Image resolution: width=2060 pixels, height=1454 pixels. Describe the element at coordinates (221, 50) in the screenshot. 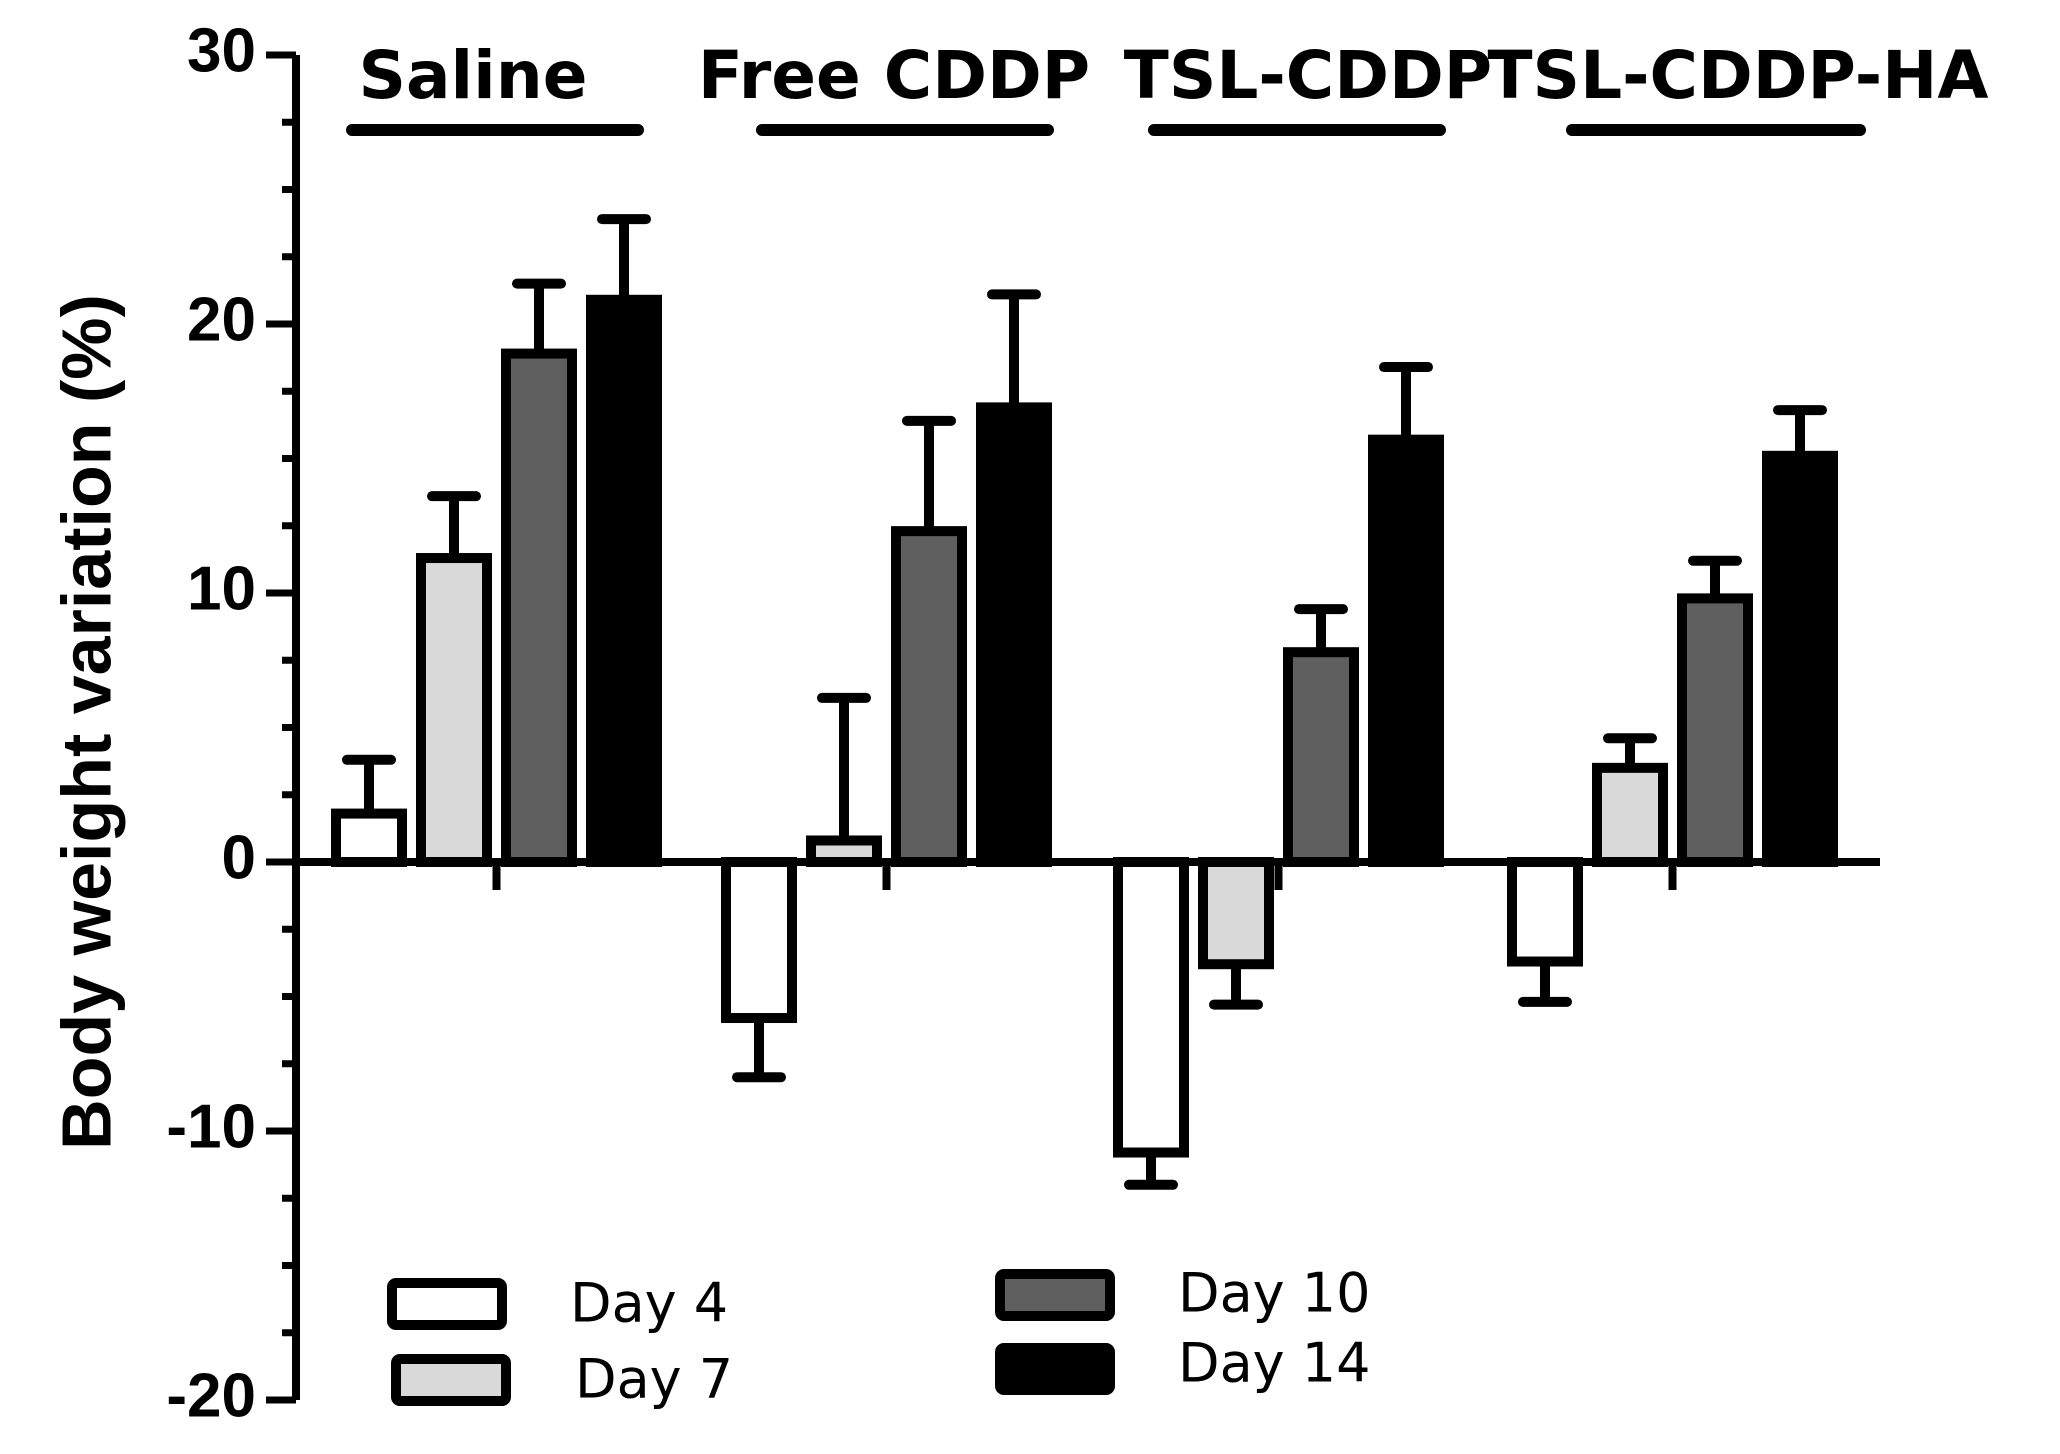

I see `y-tick-label: 30` at that location.